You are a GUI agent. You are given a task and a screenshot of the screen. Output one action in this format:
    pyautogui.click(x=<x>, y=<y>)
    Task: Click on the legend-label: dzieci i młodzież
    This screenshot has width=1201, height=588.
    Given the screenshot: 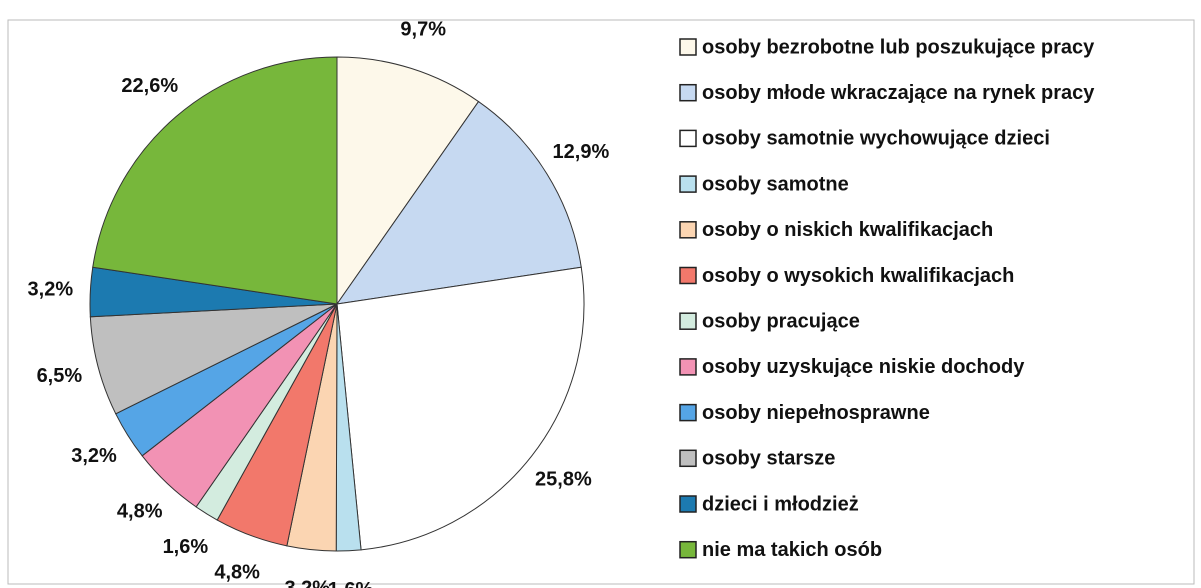 What is the action you would take?
    pyautogui.click(x=780, y=504)
    